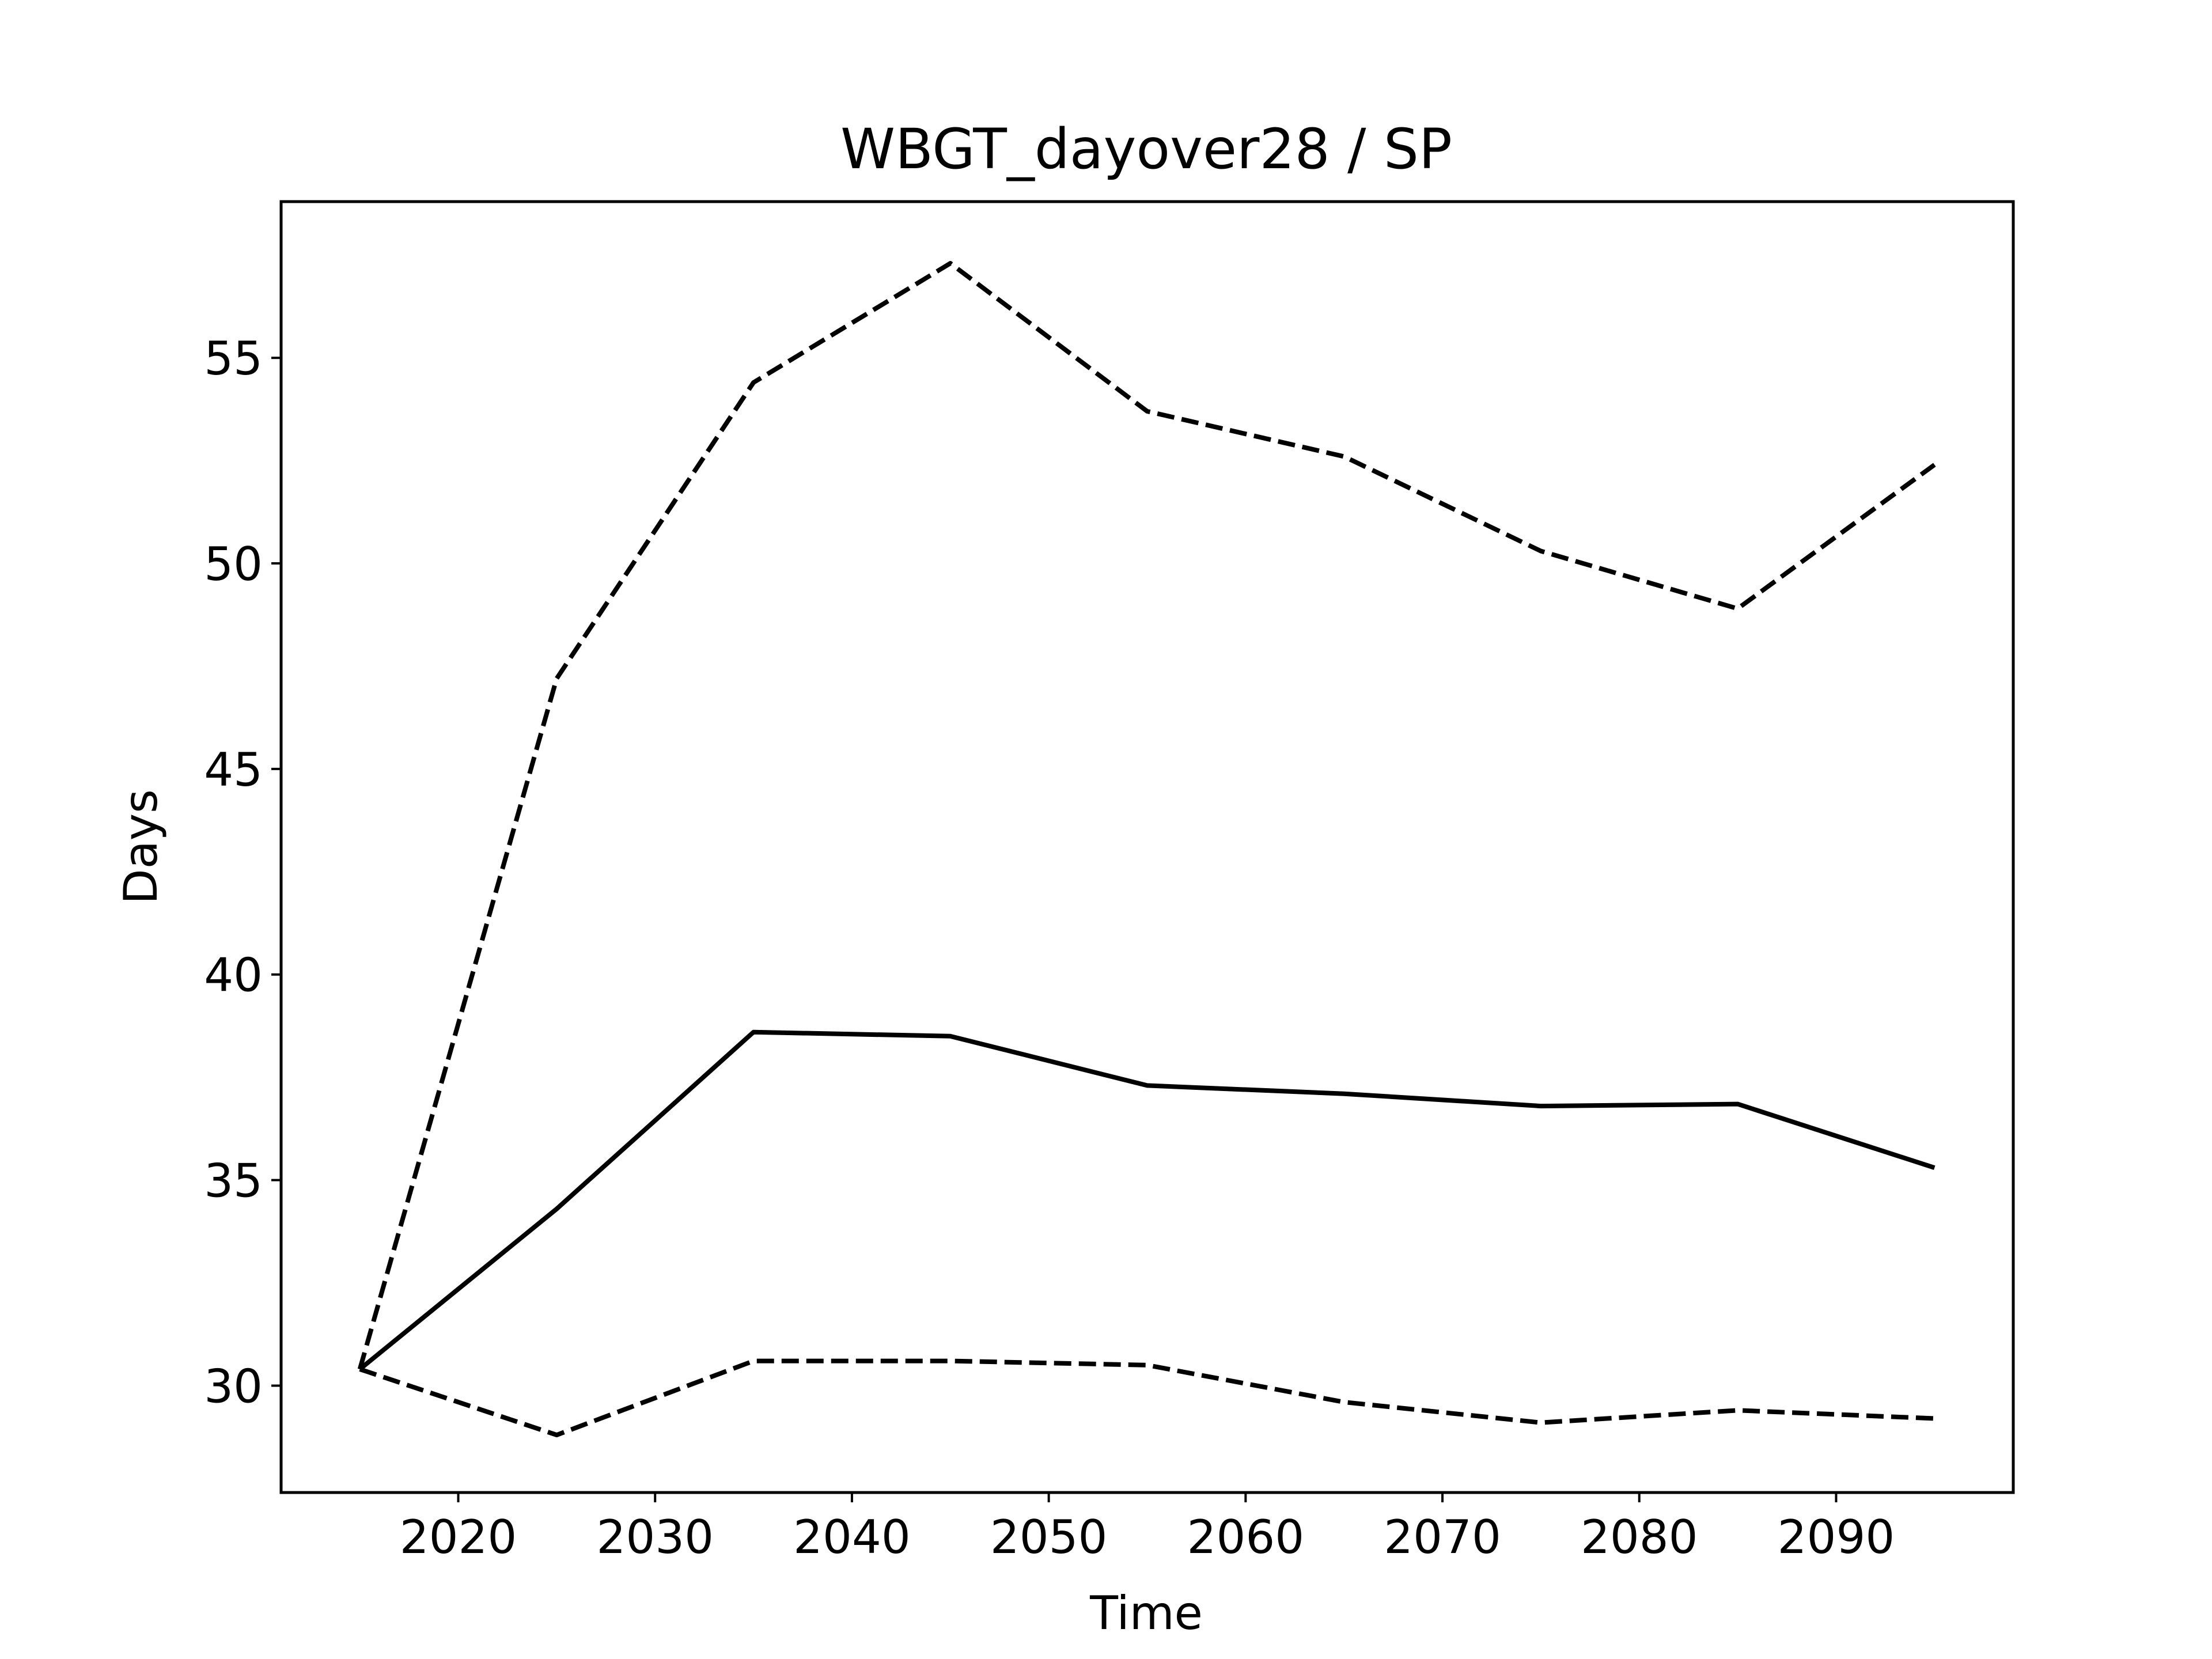 This screenshot has width=2212, height=1659. I want to click on y-tick-label: 30, so click(233, 1386).